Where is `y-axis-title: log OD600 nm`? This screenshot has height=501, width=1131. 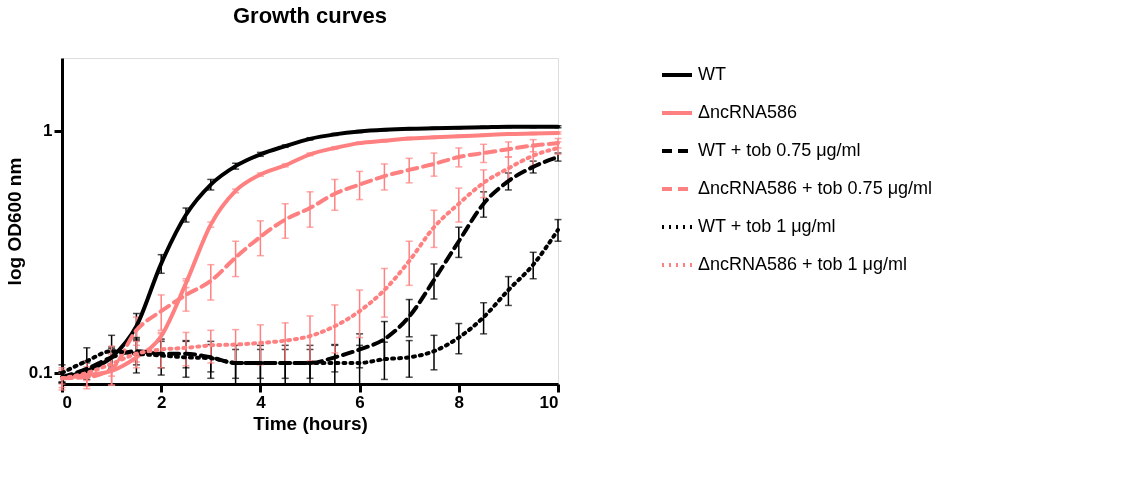 y-axis-title: log OD600 nm is located at coordinates (14, 221).